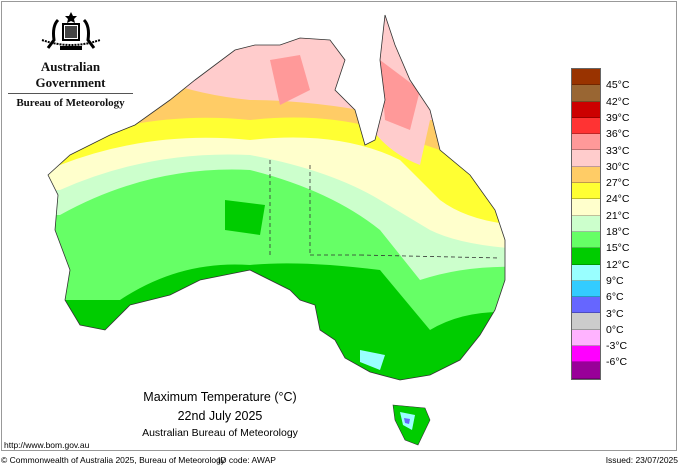  What do you see at coordinates (70, 31) in the screenshot?
I see `coat-of-arms-icon` at bounding box center [70, 31].